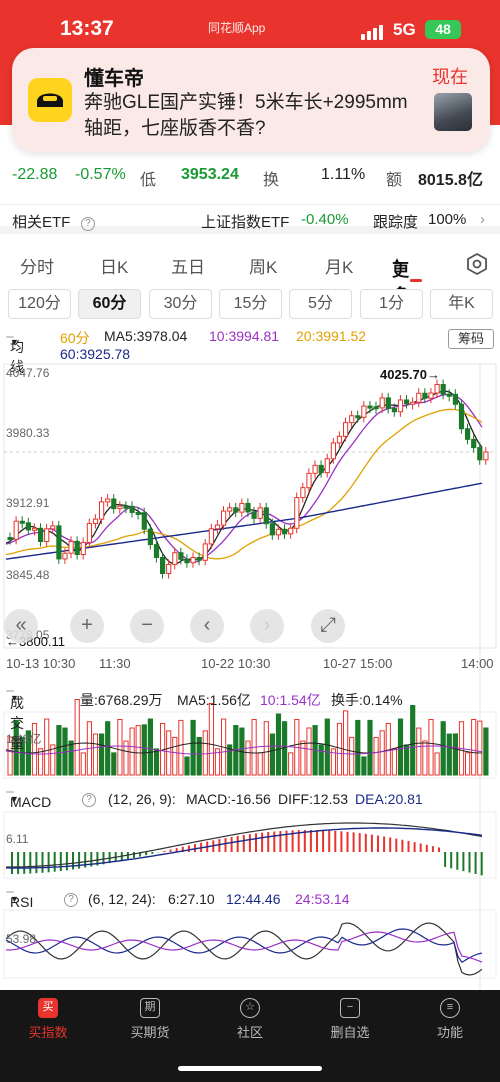 The image size is (500, 1082). What do you see at coordinates (450, 77) in the screenshot?
I see `notification-time: 现在` at bounding box center [450, 77].